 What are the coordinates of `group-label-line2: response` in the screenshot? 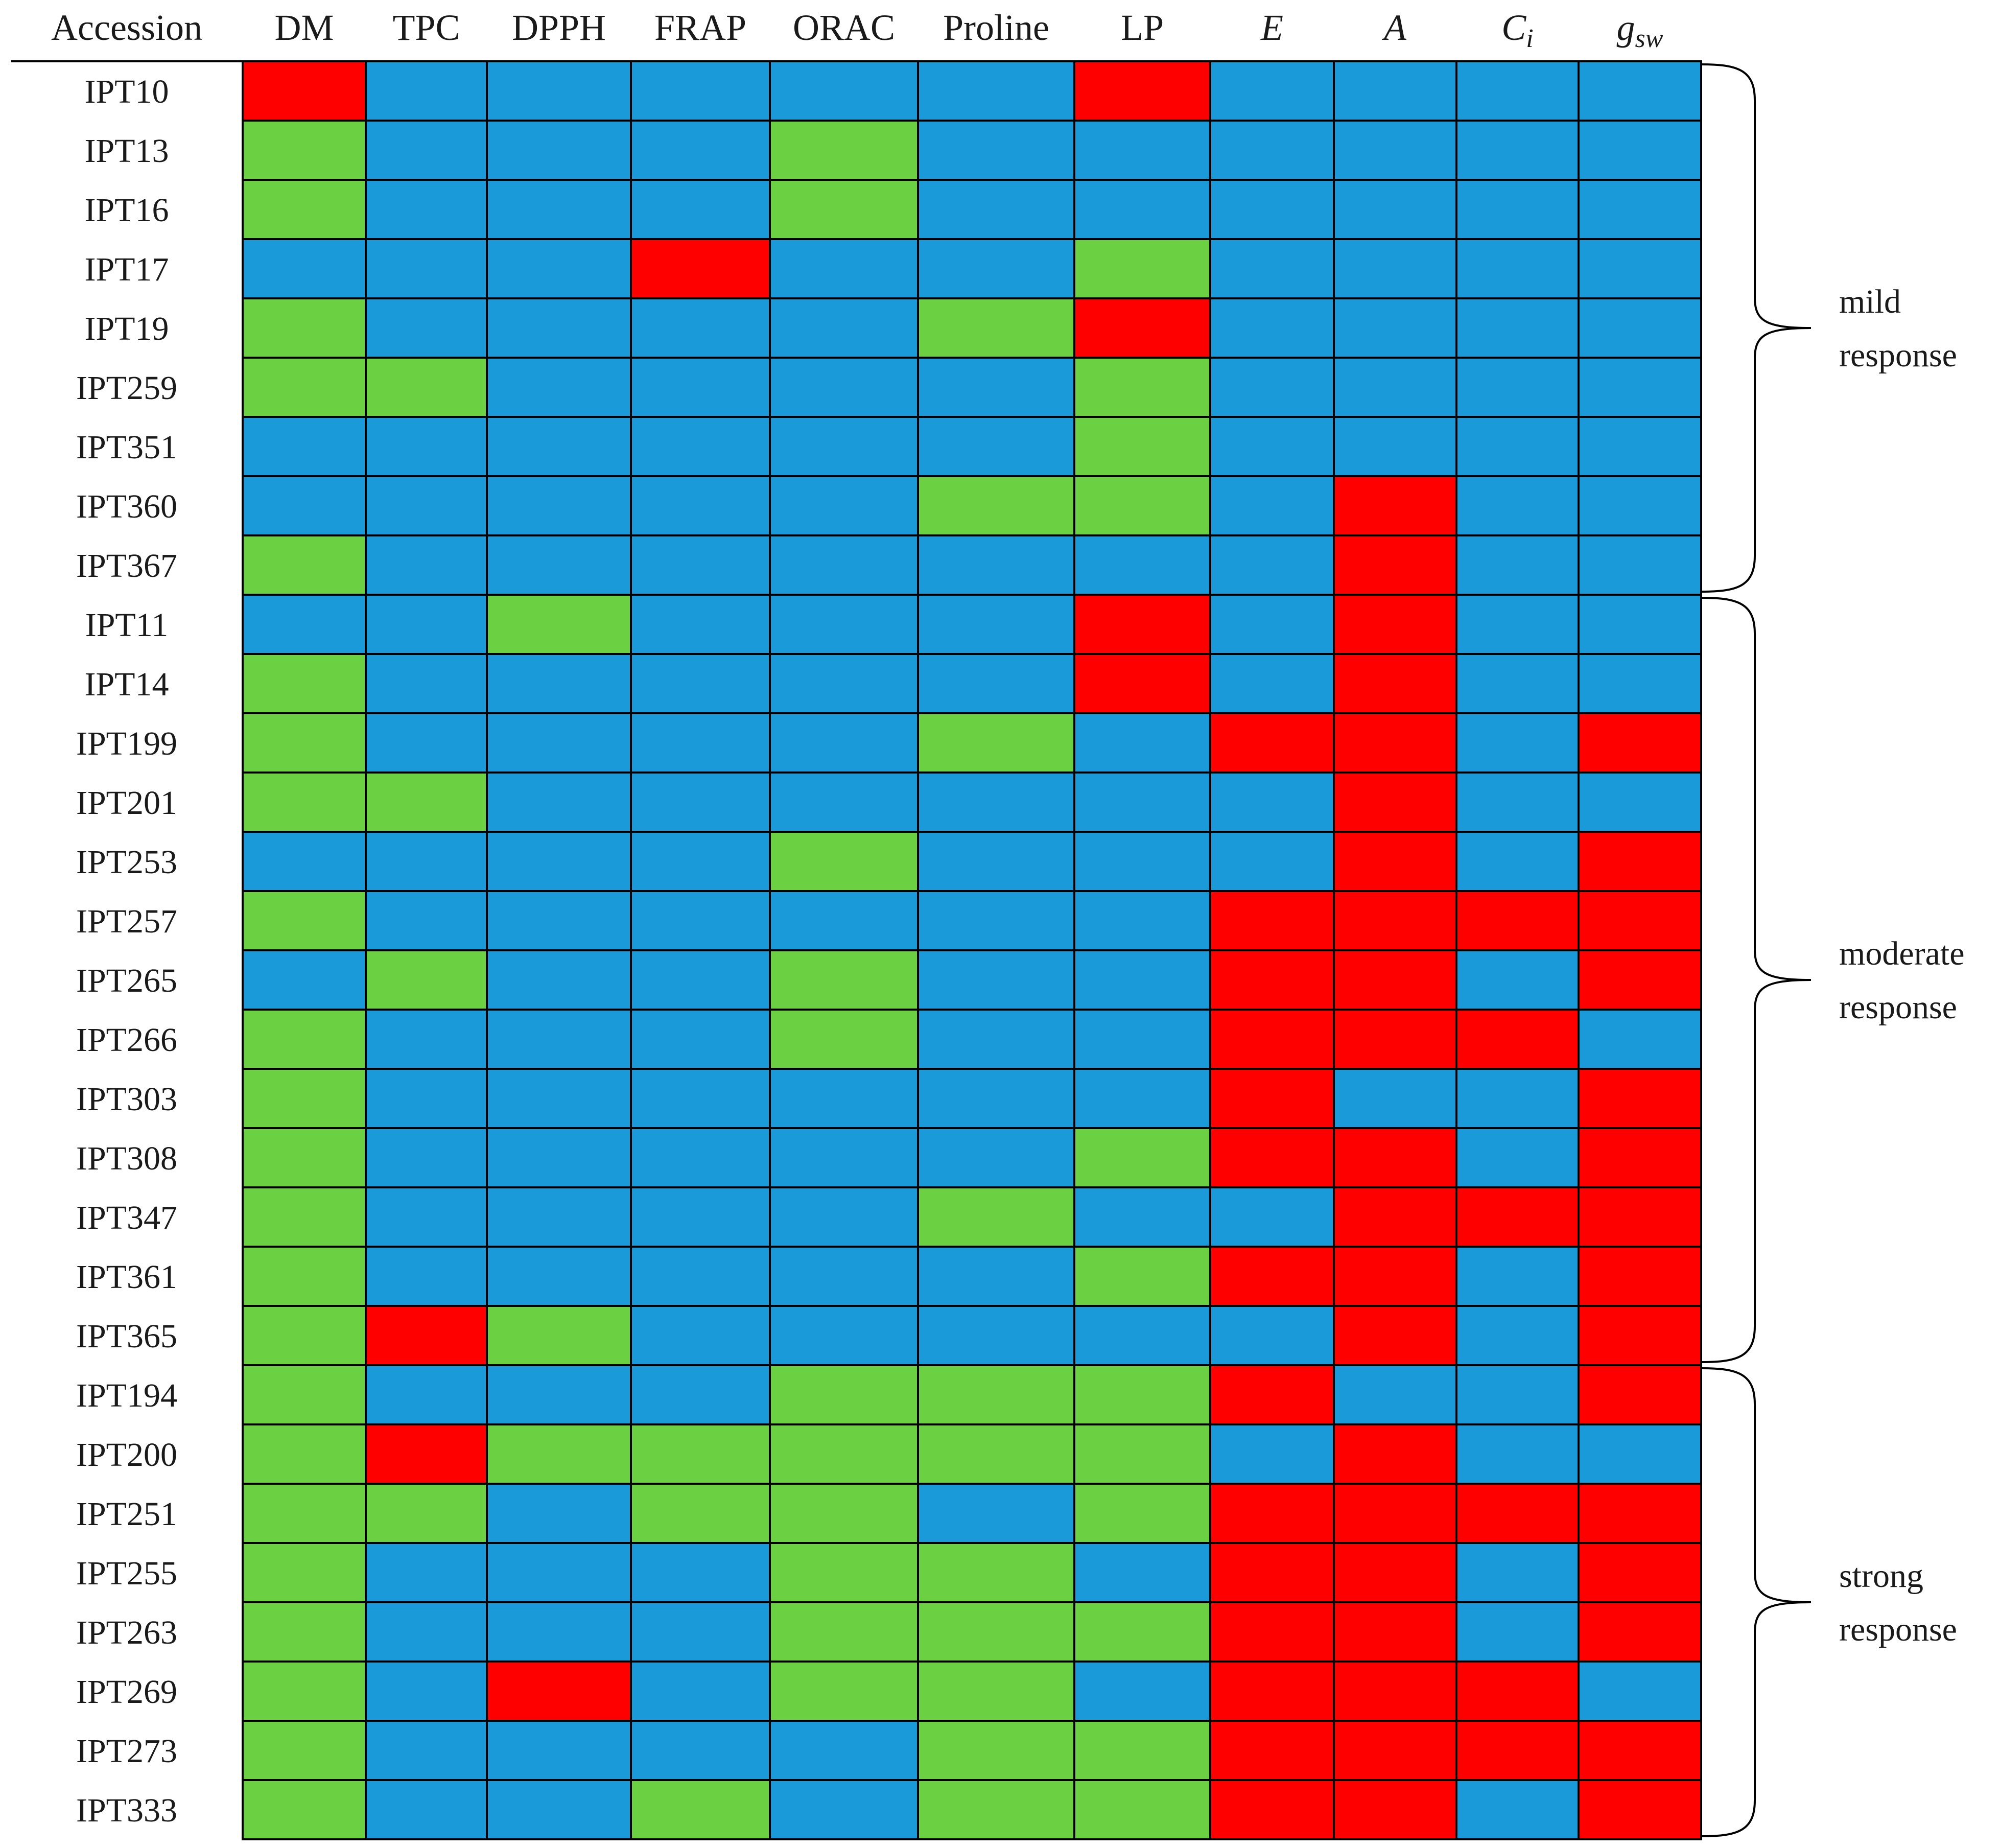 It's located at (1898, 355).